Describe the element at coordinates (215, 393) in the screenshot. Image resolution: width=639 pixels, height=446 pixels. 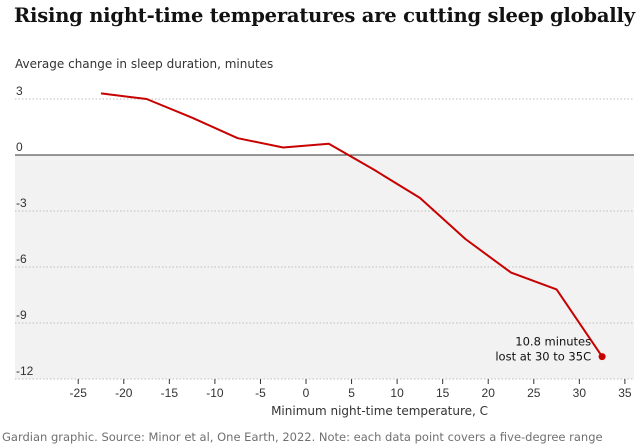
I see `x-tick-label: -10` at that location.